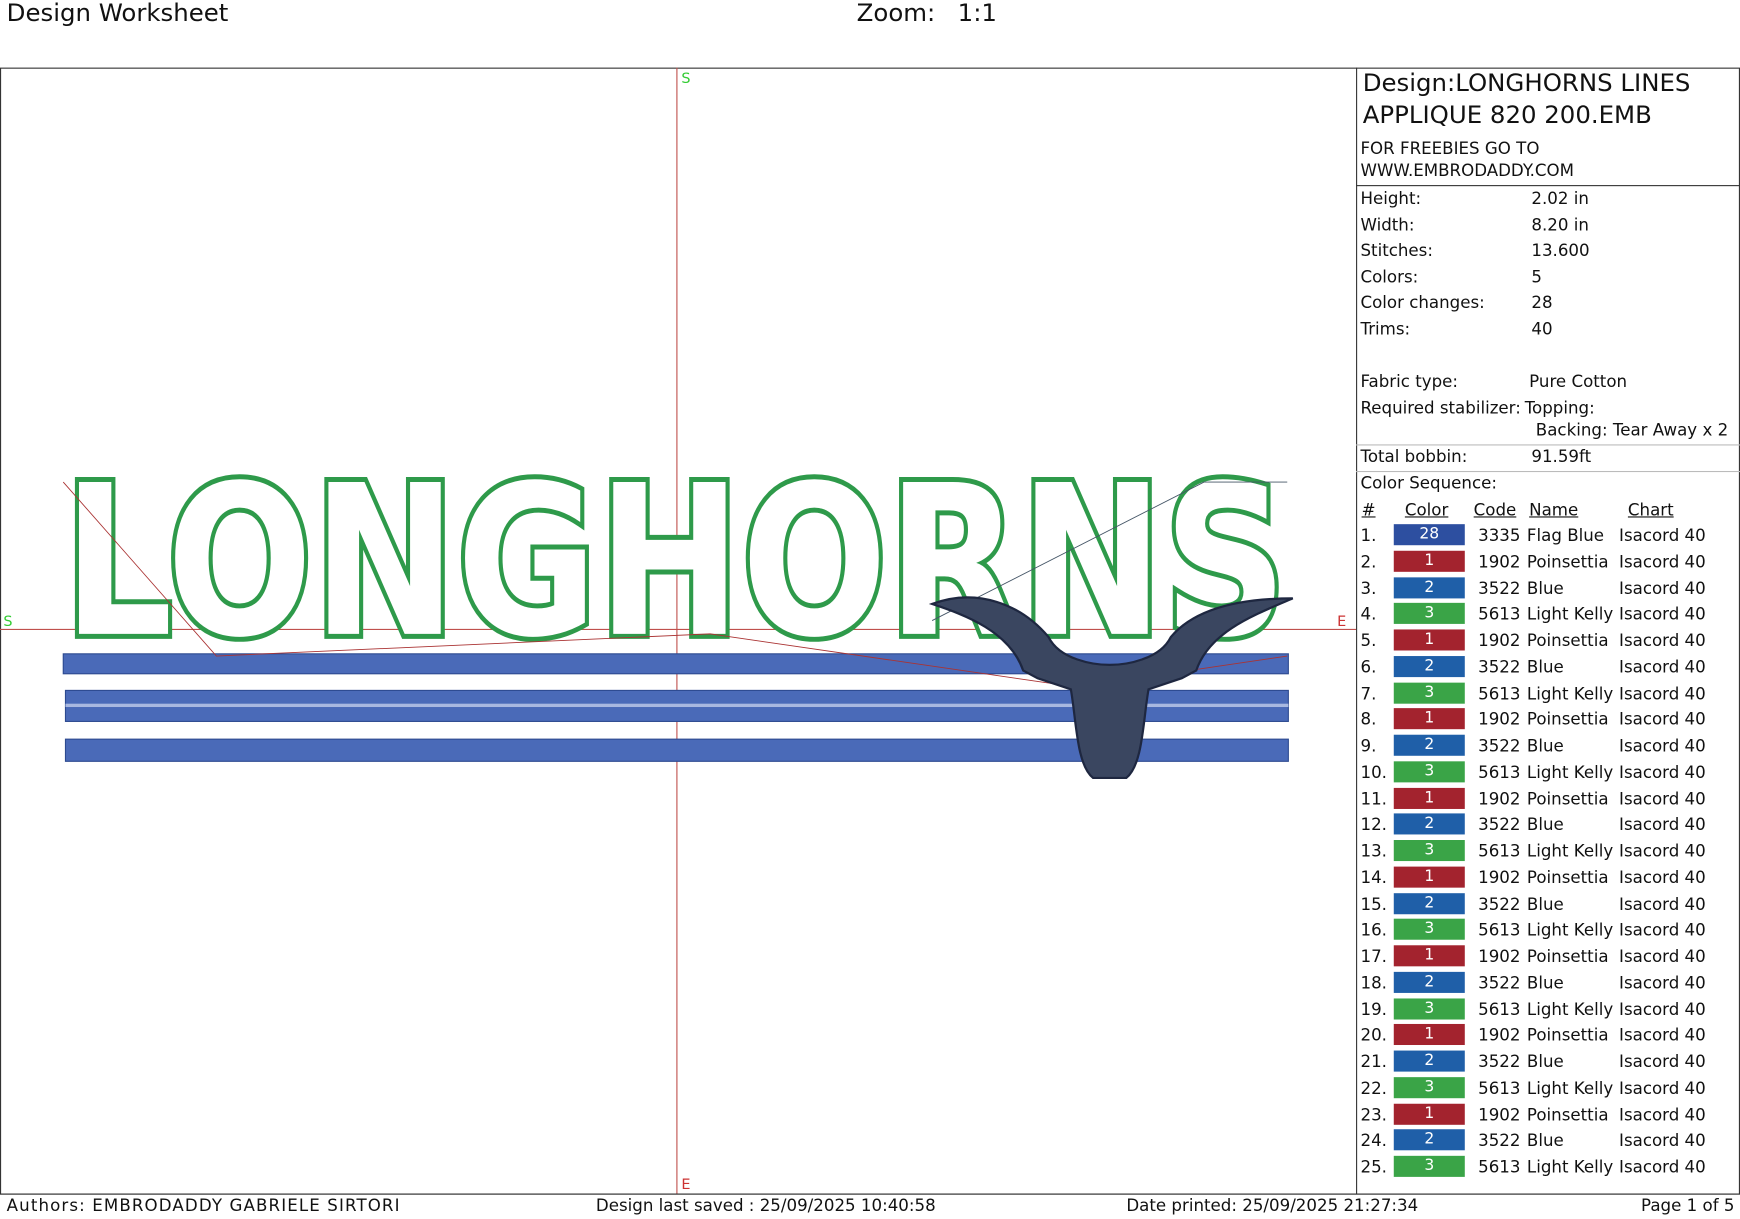 The image size is (1740, 1219). Describe the element at coordinates (1422, 302) in the screenshot. I see `info-label: Color changes:` at that location.